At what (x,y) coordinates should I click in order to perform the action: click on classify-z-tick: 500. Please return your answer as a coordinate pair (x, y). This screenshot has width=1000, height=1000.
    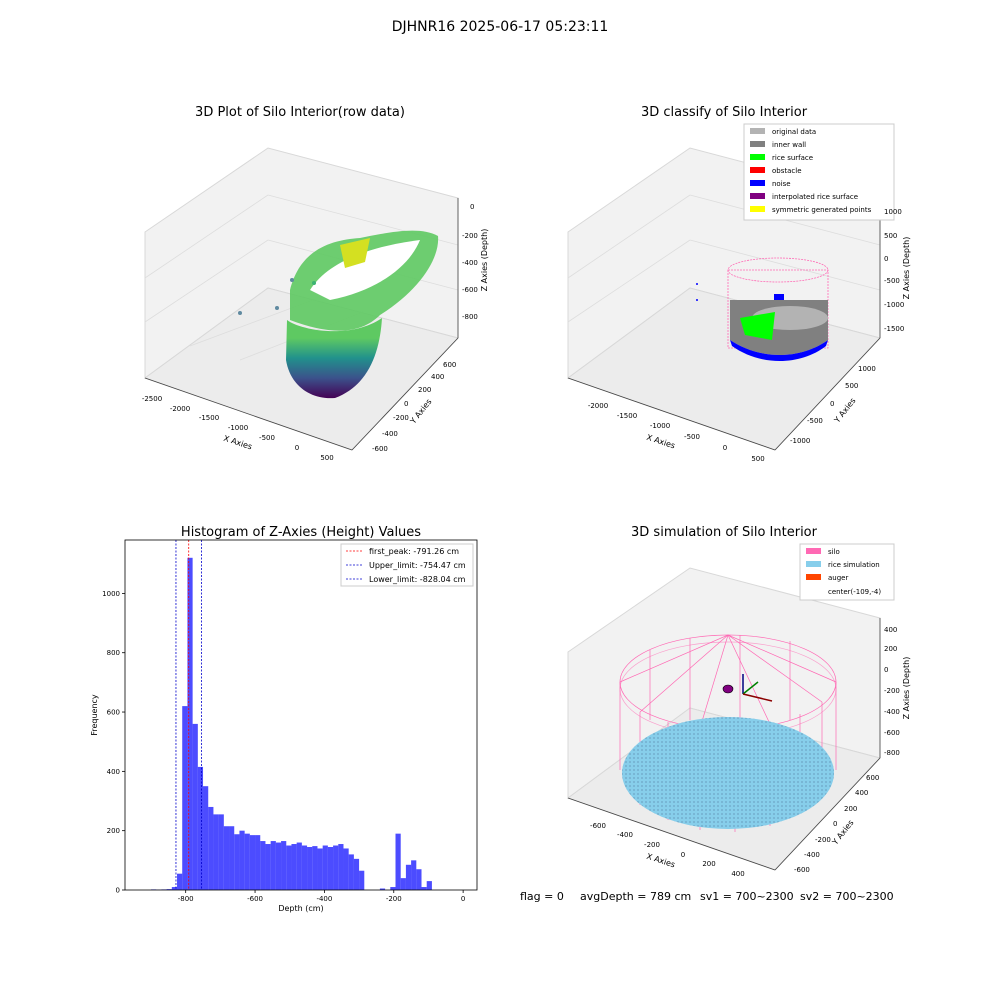
    Looking at the image, I should click on (890, 236).